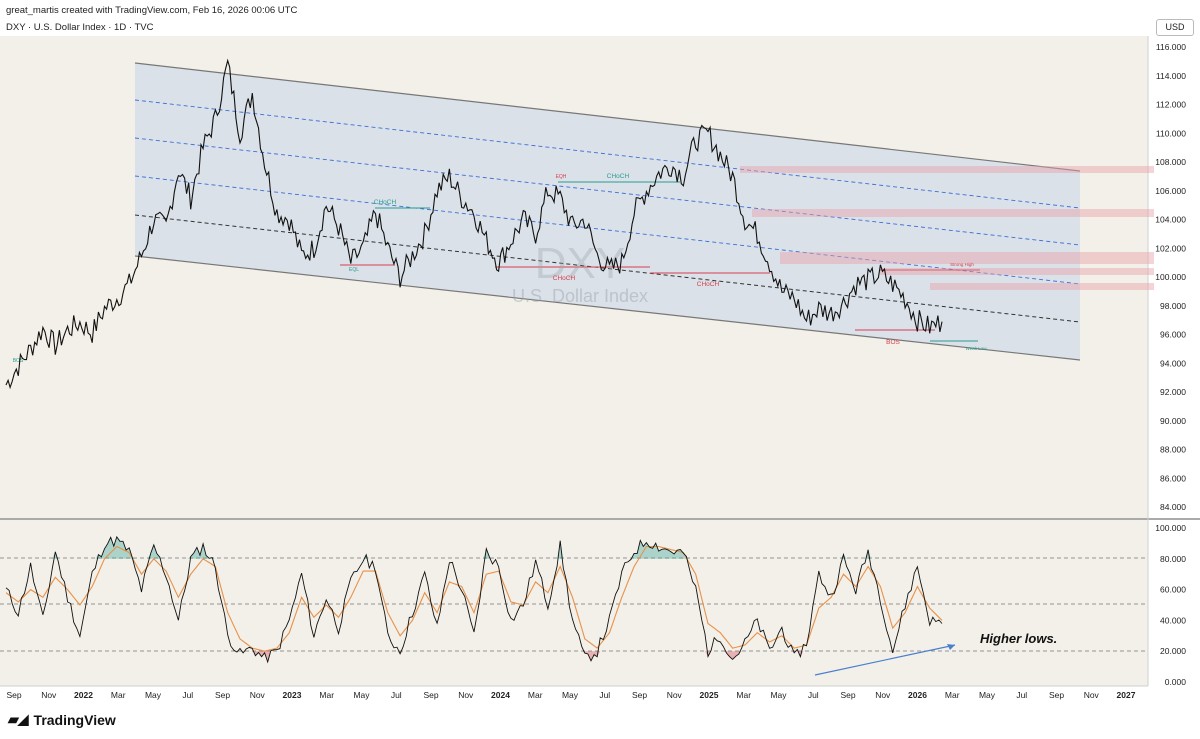 This screenshot has height=739, width=1200. Describe the element at coordinates (561, 177) in the screenshot. I see `structure-label-eqh: EQH` at that location.